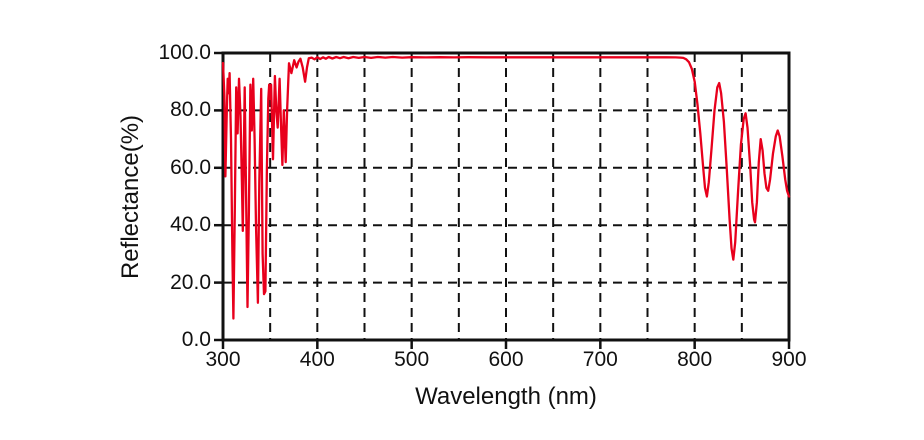  What do you see at coordinates (506, 396) in the screenshot?
I see `x-axis-title: Wavelength (nm)` at bounding box center [506, 396].